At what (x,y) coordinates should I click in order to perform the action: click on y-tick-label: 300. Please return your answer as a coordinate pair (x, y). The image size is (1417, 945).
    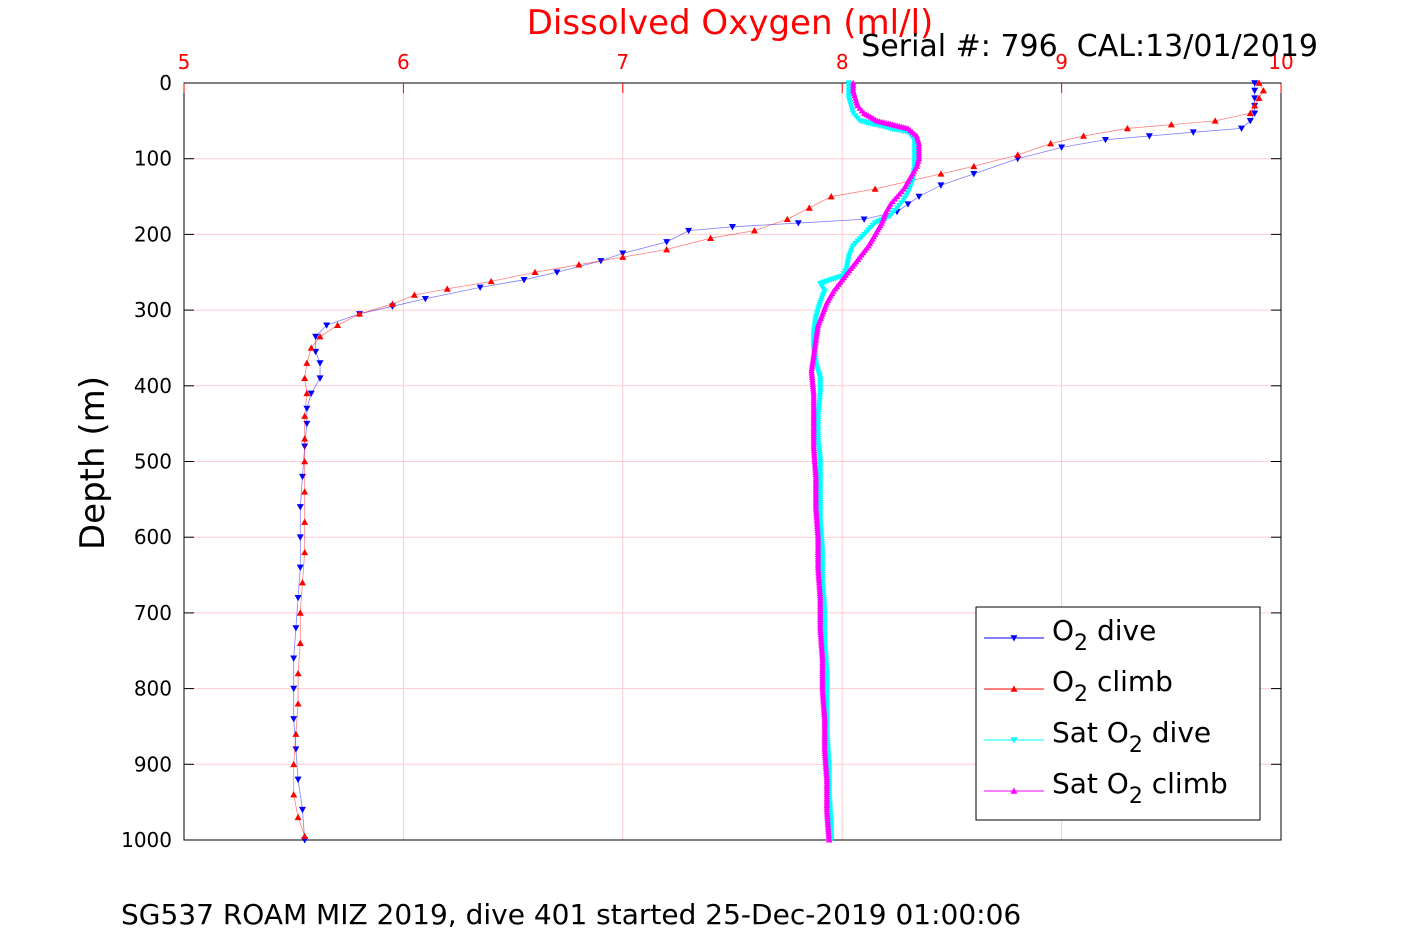
    Looking at the image, I should click on (153, 310).